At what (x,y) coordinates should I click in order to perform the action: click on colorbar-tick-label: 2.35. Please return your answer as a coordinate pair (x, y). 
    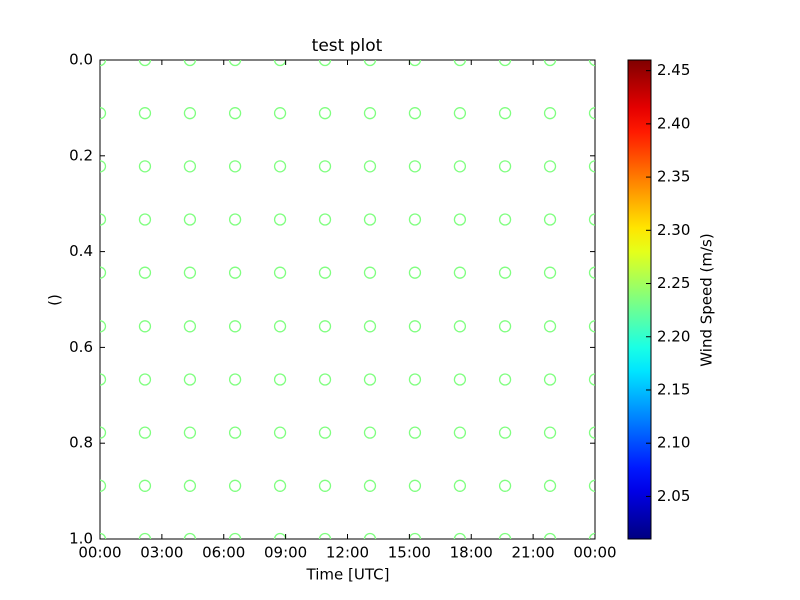
    Looking at the image, I should click on (673, 177).